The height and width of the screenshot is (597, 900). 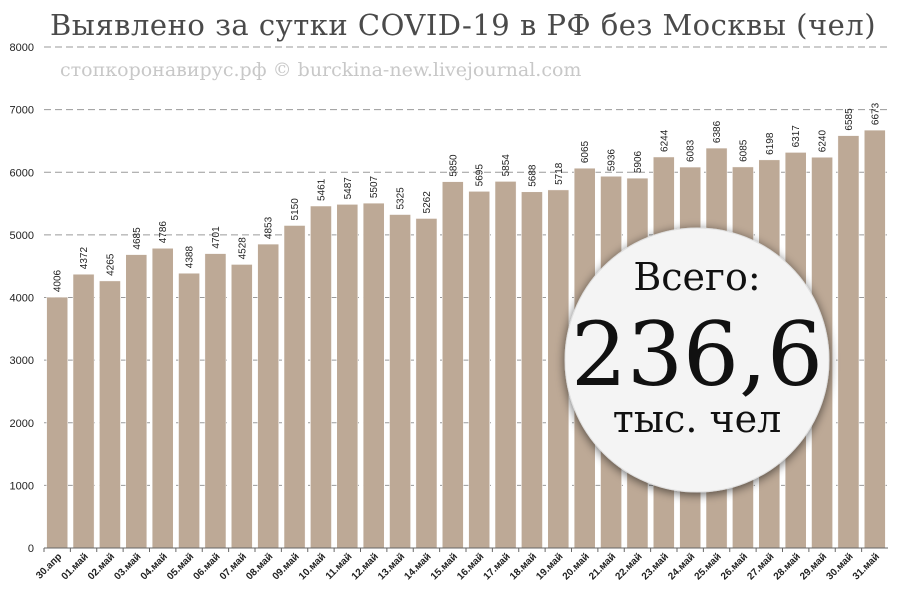 I want to click on total-badge-circle, so click(x=697, y=360).